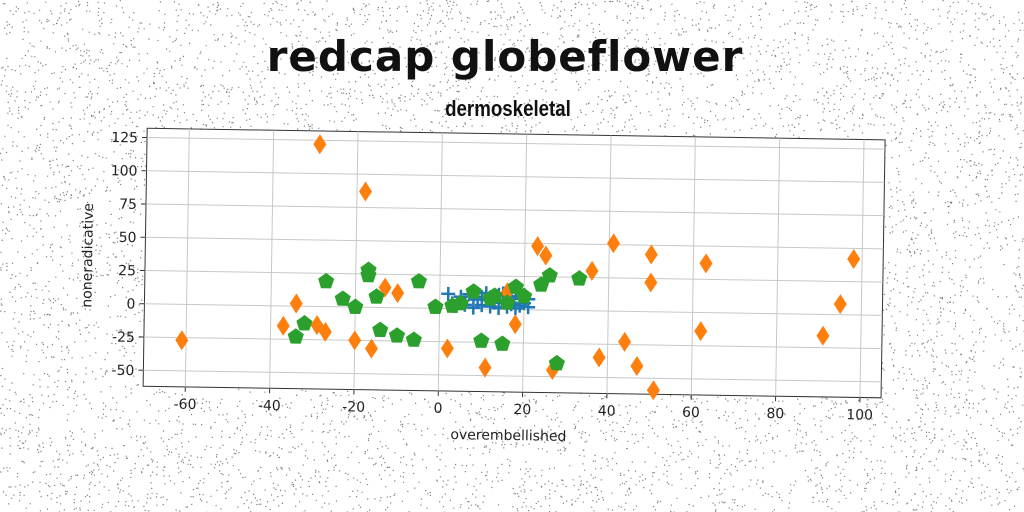  I want to click on y-axis-ticks: -50 -25 0 25 50 75 100 125, so click(129, 254).